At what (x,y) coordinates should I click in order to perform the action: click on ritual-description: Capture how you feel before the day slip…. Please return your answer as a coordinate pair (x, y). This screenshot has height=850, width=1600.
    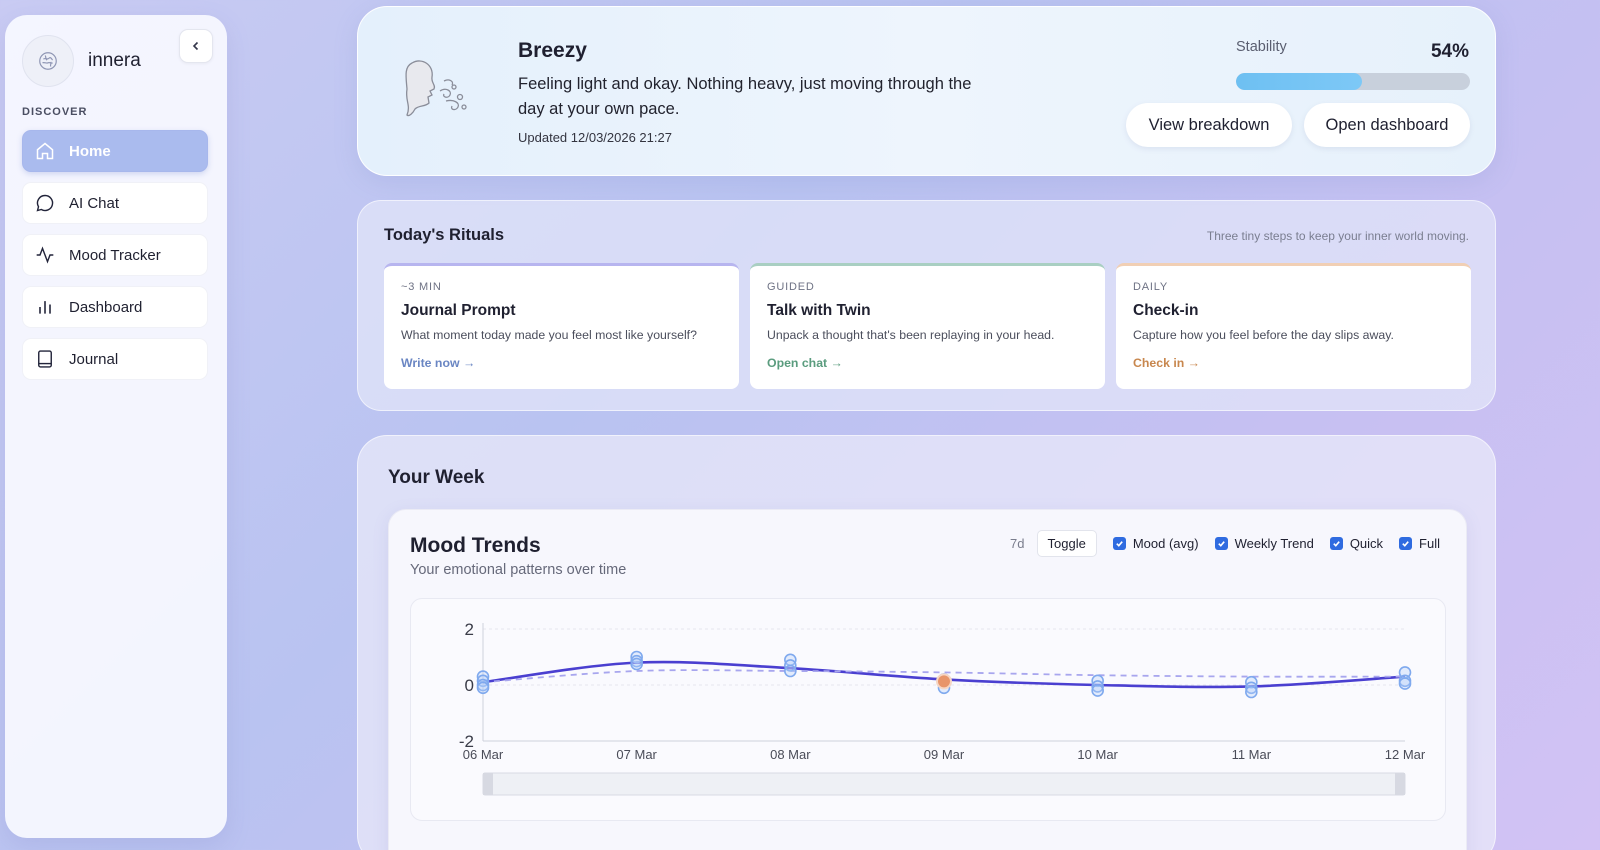
    Looking at the image, I should click on (1263, 335).